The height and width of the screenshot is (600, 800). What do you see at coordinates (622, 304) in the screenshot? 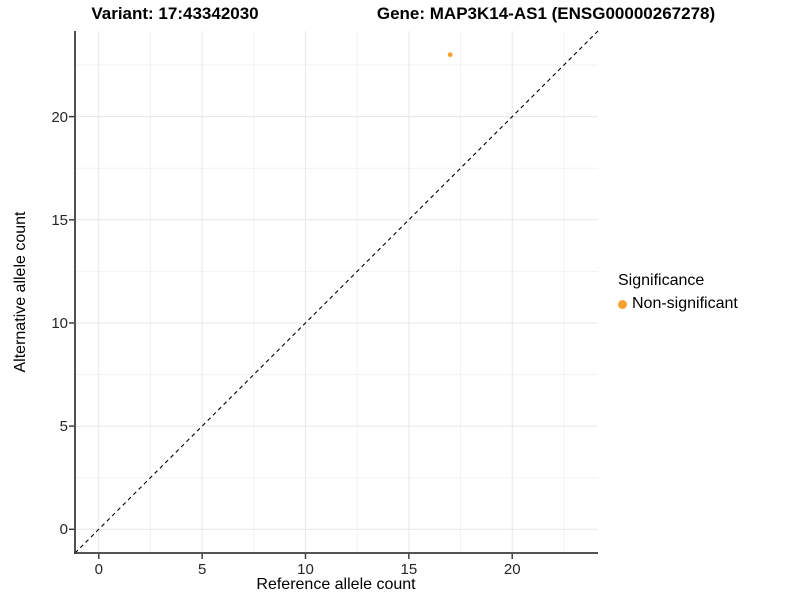
I see `non-significant-point-icon` at bounding box center [622, 304].